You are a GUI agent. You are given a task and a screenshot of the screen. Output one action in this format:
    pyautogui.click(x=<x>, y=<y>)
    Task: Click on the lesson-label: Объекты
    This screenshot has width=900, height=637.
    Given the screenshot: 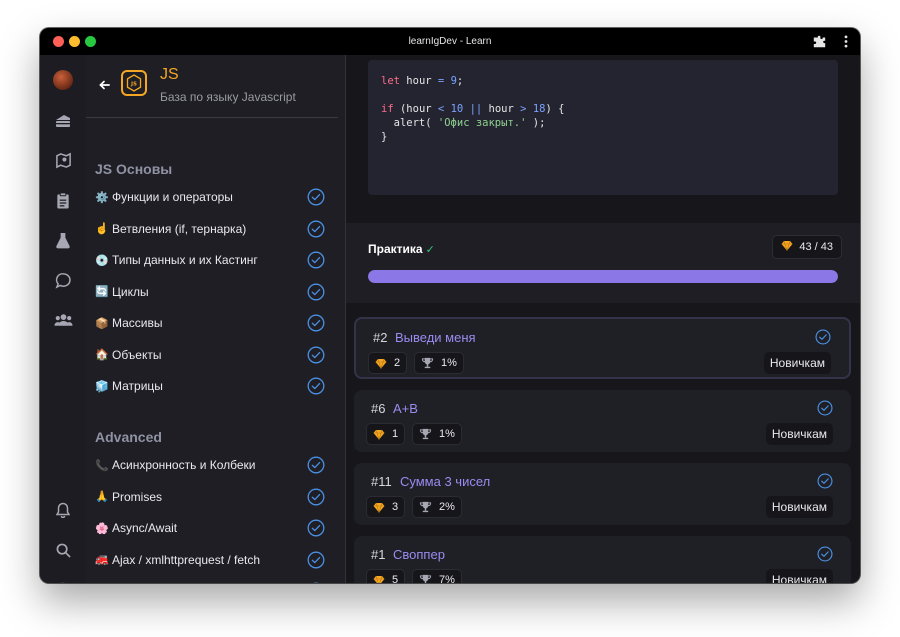 What is the action you would take?
    pyautogui.click(x=137, y=354)
    